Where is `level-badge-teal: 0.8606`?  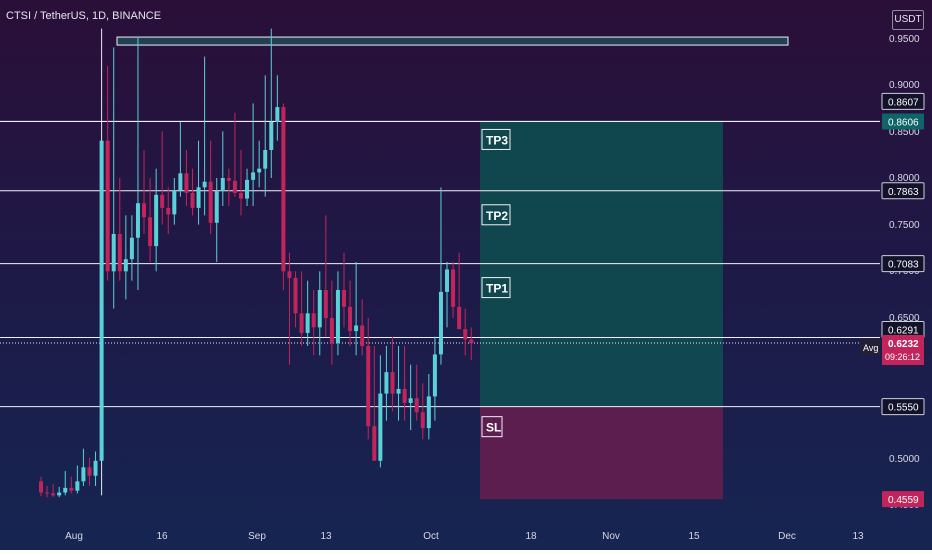 level-badge-teal: 0.8606 is located at coordinates (903, 121).